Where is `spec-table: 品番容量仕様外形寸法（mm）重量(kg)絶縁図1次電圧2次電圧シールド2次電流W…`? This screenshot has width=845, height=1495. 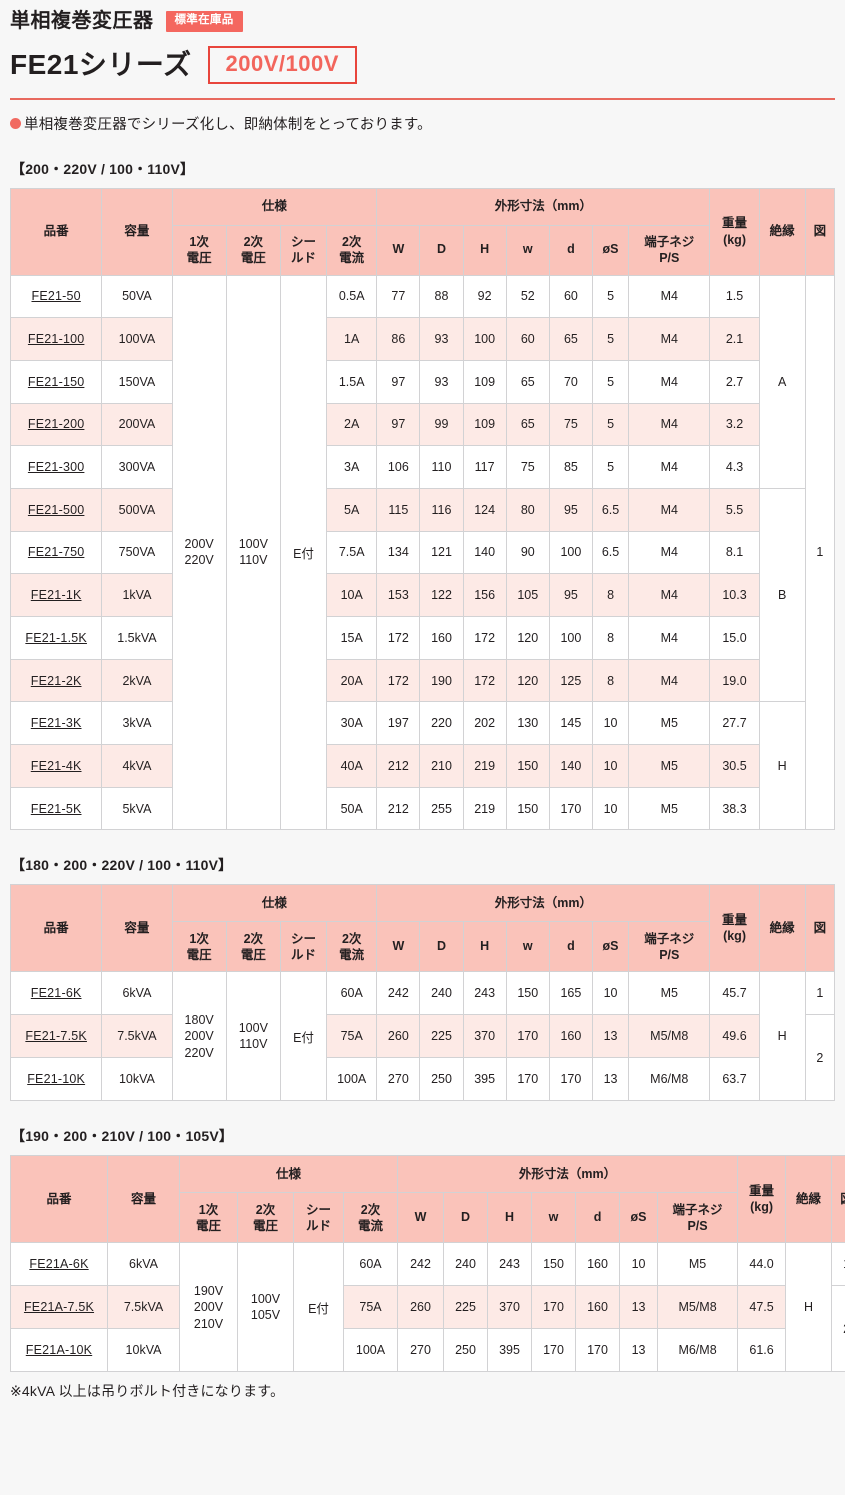 spec-table: 品番容量仕様外形寸法（mm）重量(kg)絶縁図1次電圧2次電圧シールド2次電流W… is located at coordinates (427, 1264).